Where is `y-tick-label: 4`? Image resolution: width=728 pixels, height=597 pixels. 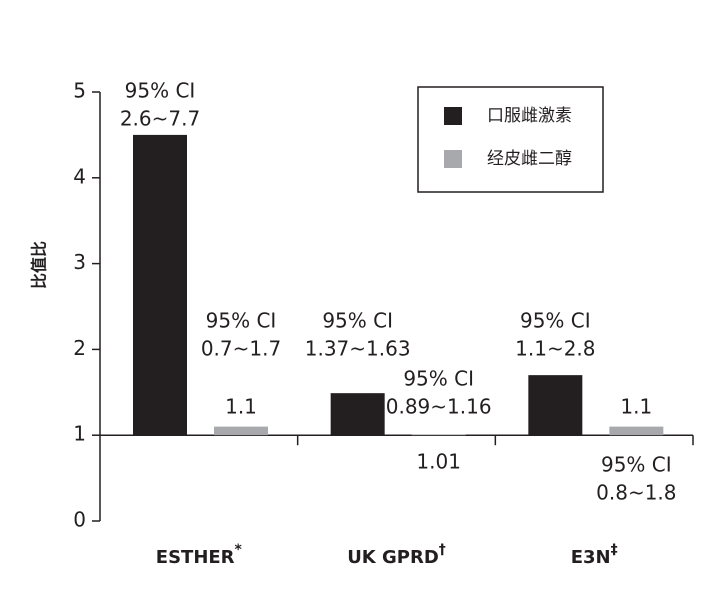
y-tick-label: 4 is located at coordinates (79, 176).